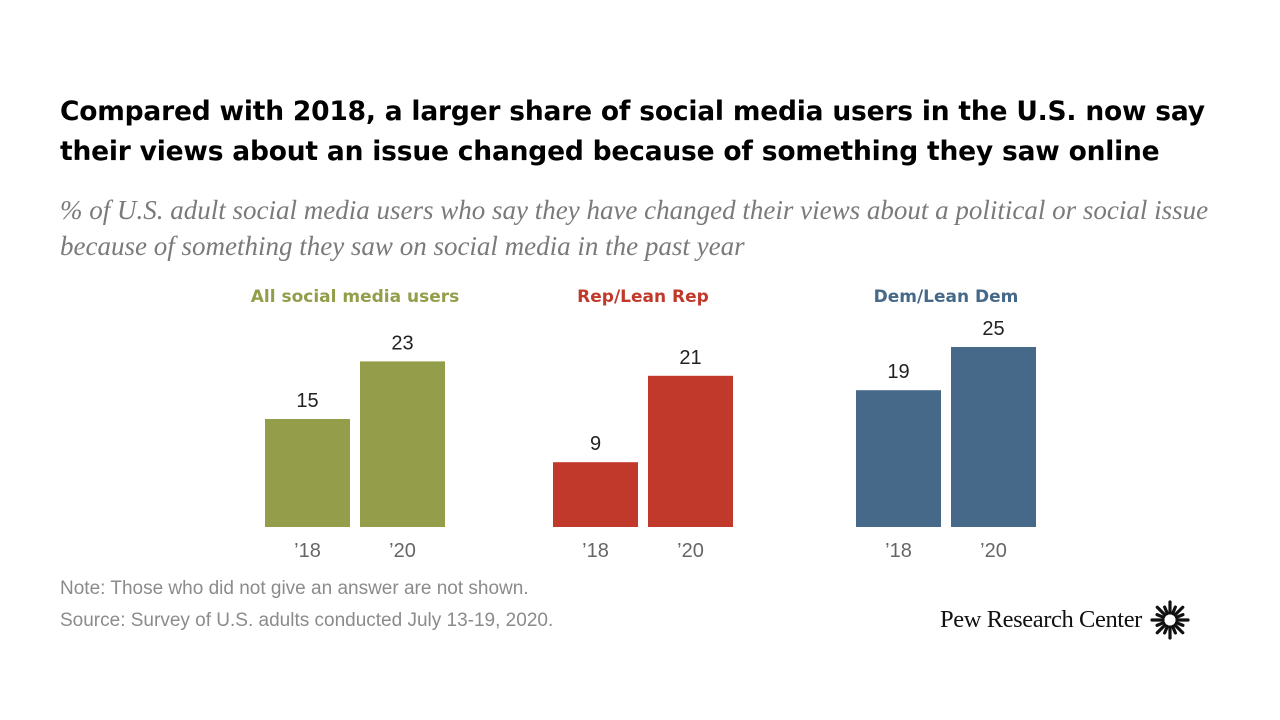  What do you see at coordinates (643, 297) in the screenshot?
I see `group-label: Rep/Lean Rep` at bounding box center [643, 297].